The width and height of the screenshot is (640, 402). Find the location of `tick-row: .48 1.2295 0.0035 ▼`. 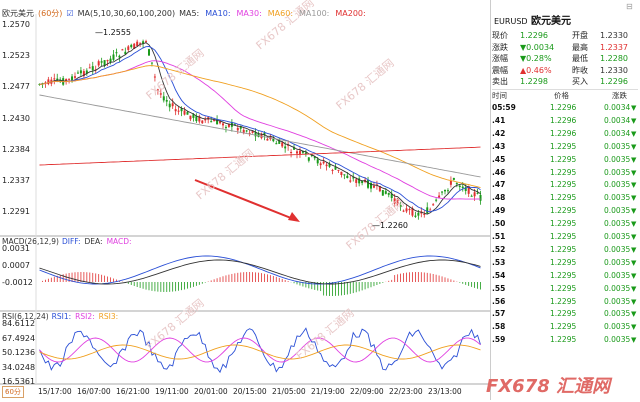

tick-row: .48 1.2295 0.0035 ▼ is located at coordinates (565, 198).